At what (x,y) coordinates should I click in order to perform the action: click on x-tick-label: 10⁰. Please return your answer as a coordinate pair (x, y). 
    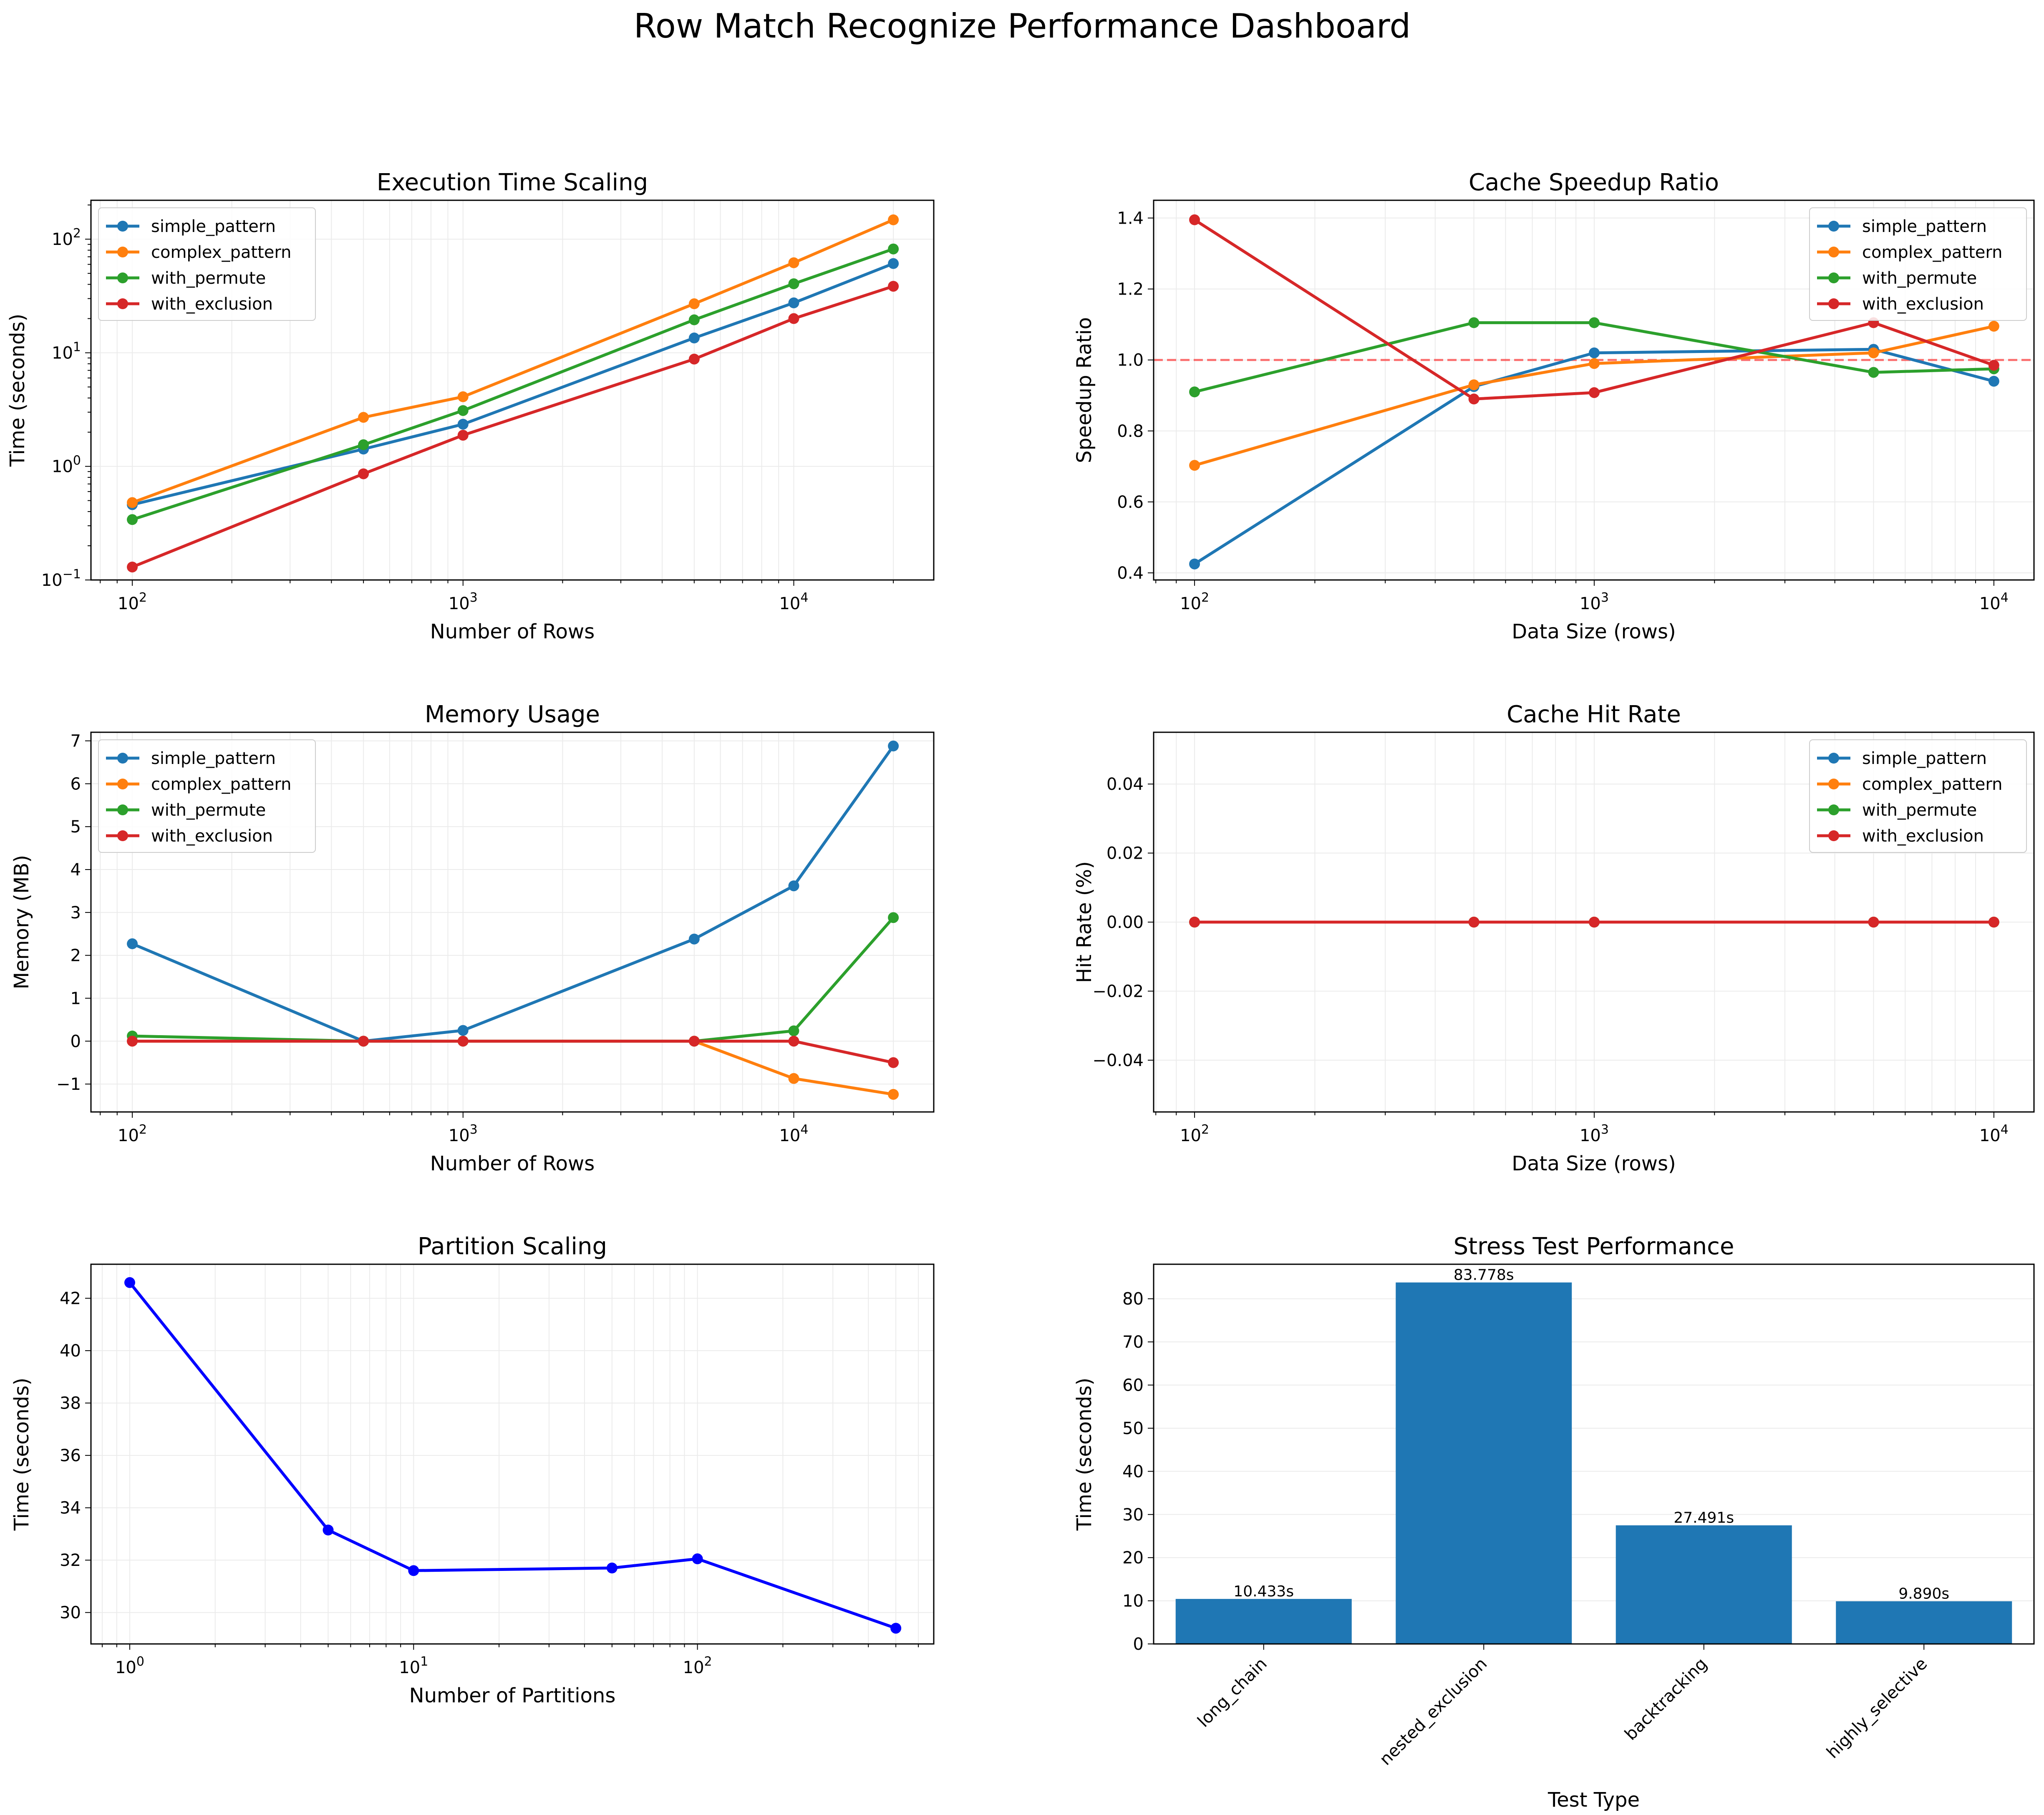
    Looking at the image, I should click on (129, 1665).